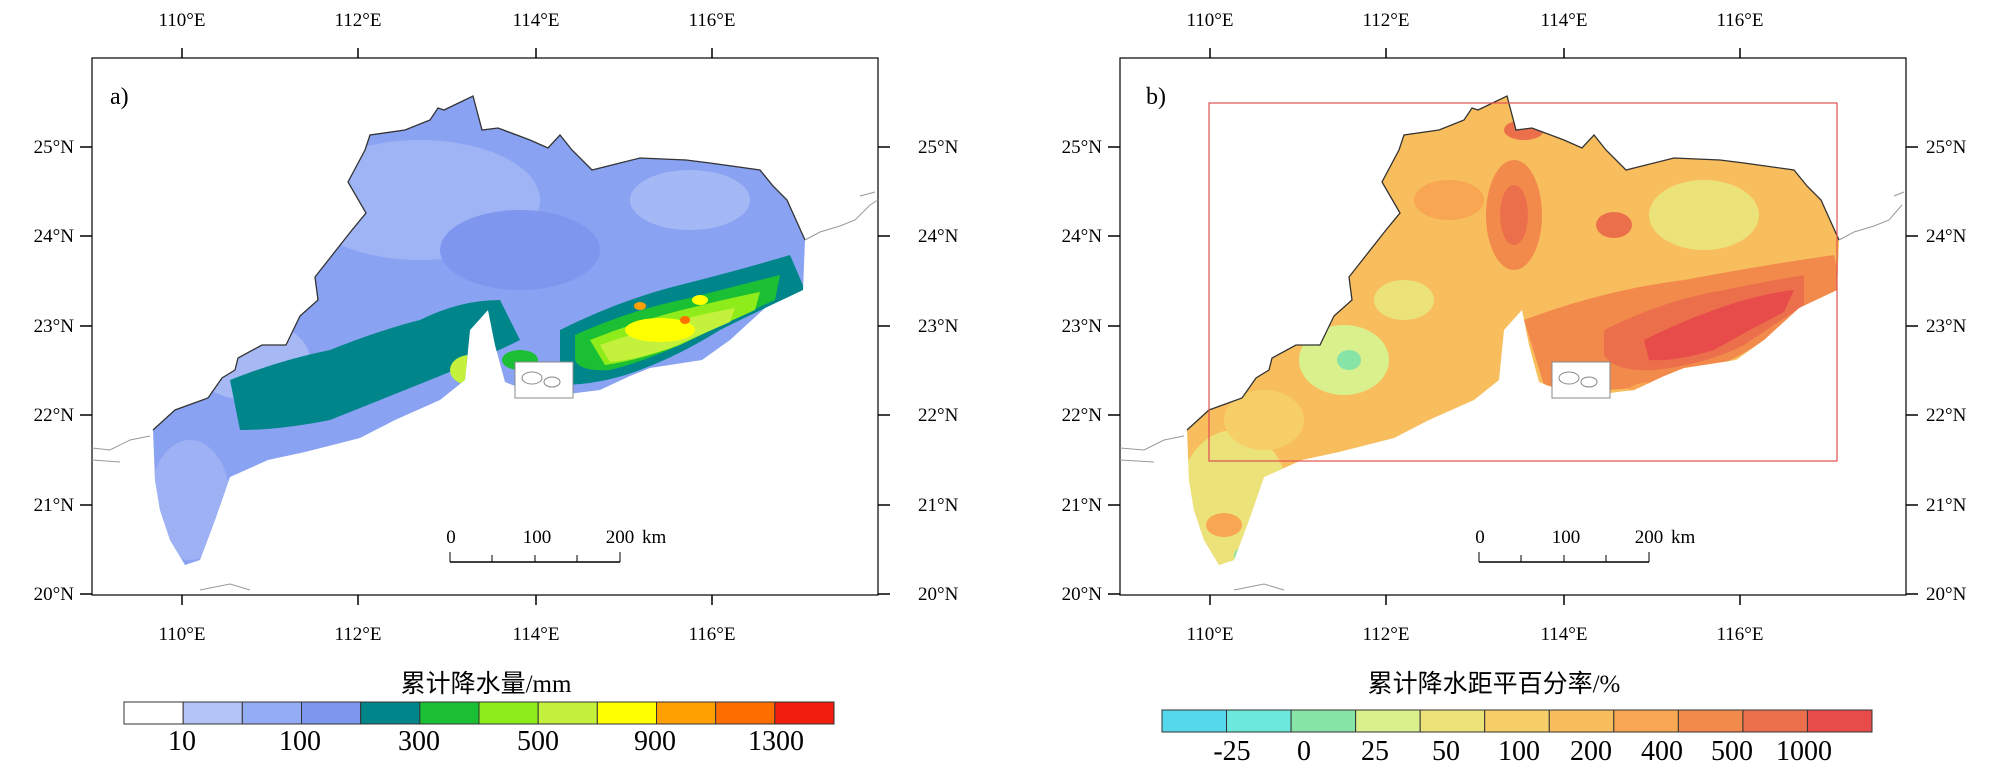  What do you see at coordinates (1375, 751) in the screenshot?
I see `colorbar-label: 25` at bounding box center [1375, 751].